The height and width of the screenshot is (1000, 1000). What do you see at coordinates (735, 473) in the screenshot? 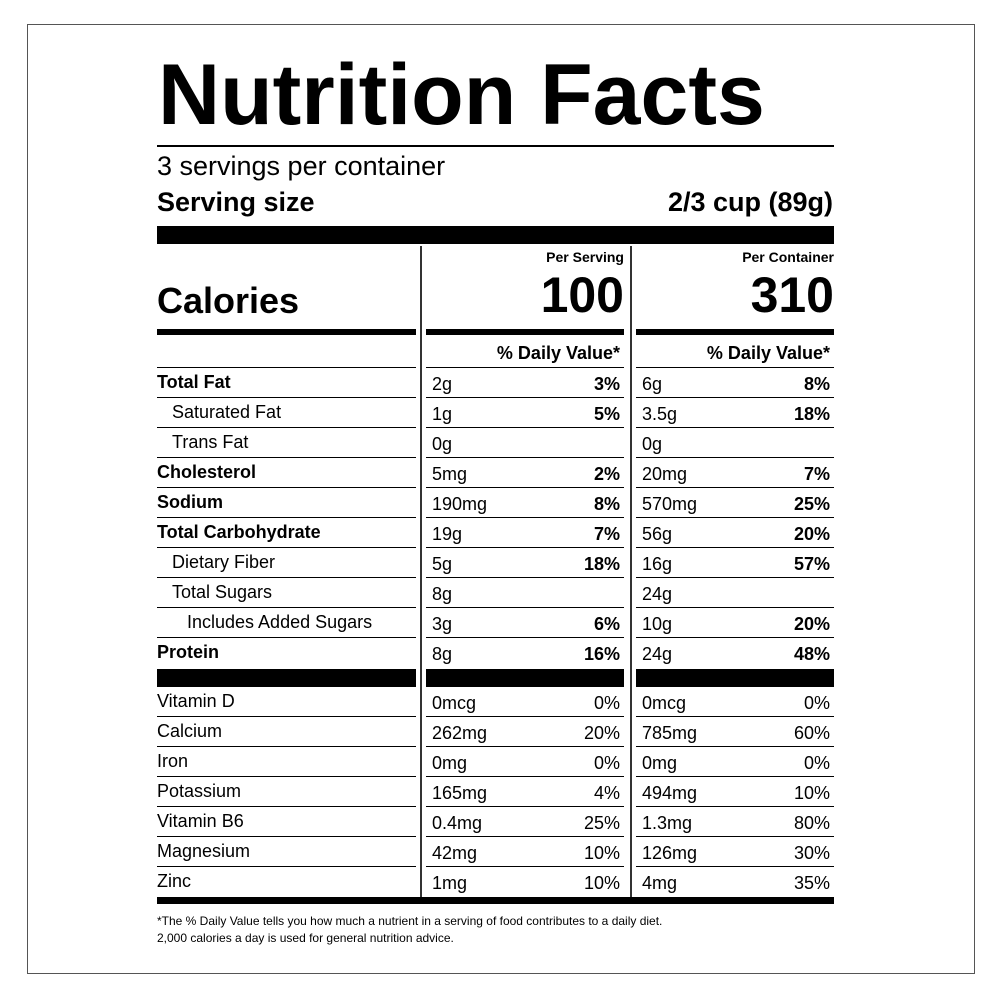
I see `nutrient-container-row: 20mg 7%` at bounding box center [735, 473].